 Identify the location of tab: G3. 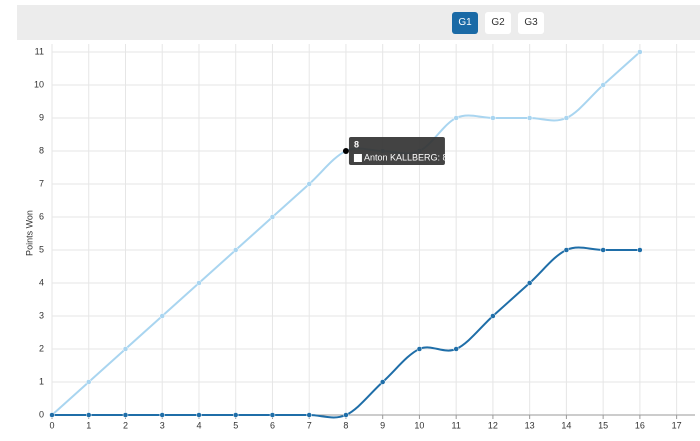
(531, 23).